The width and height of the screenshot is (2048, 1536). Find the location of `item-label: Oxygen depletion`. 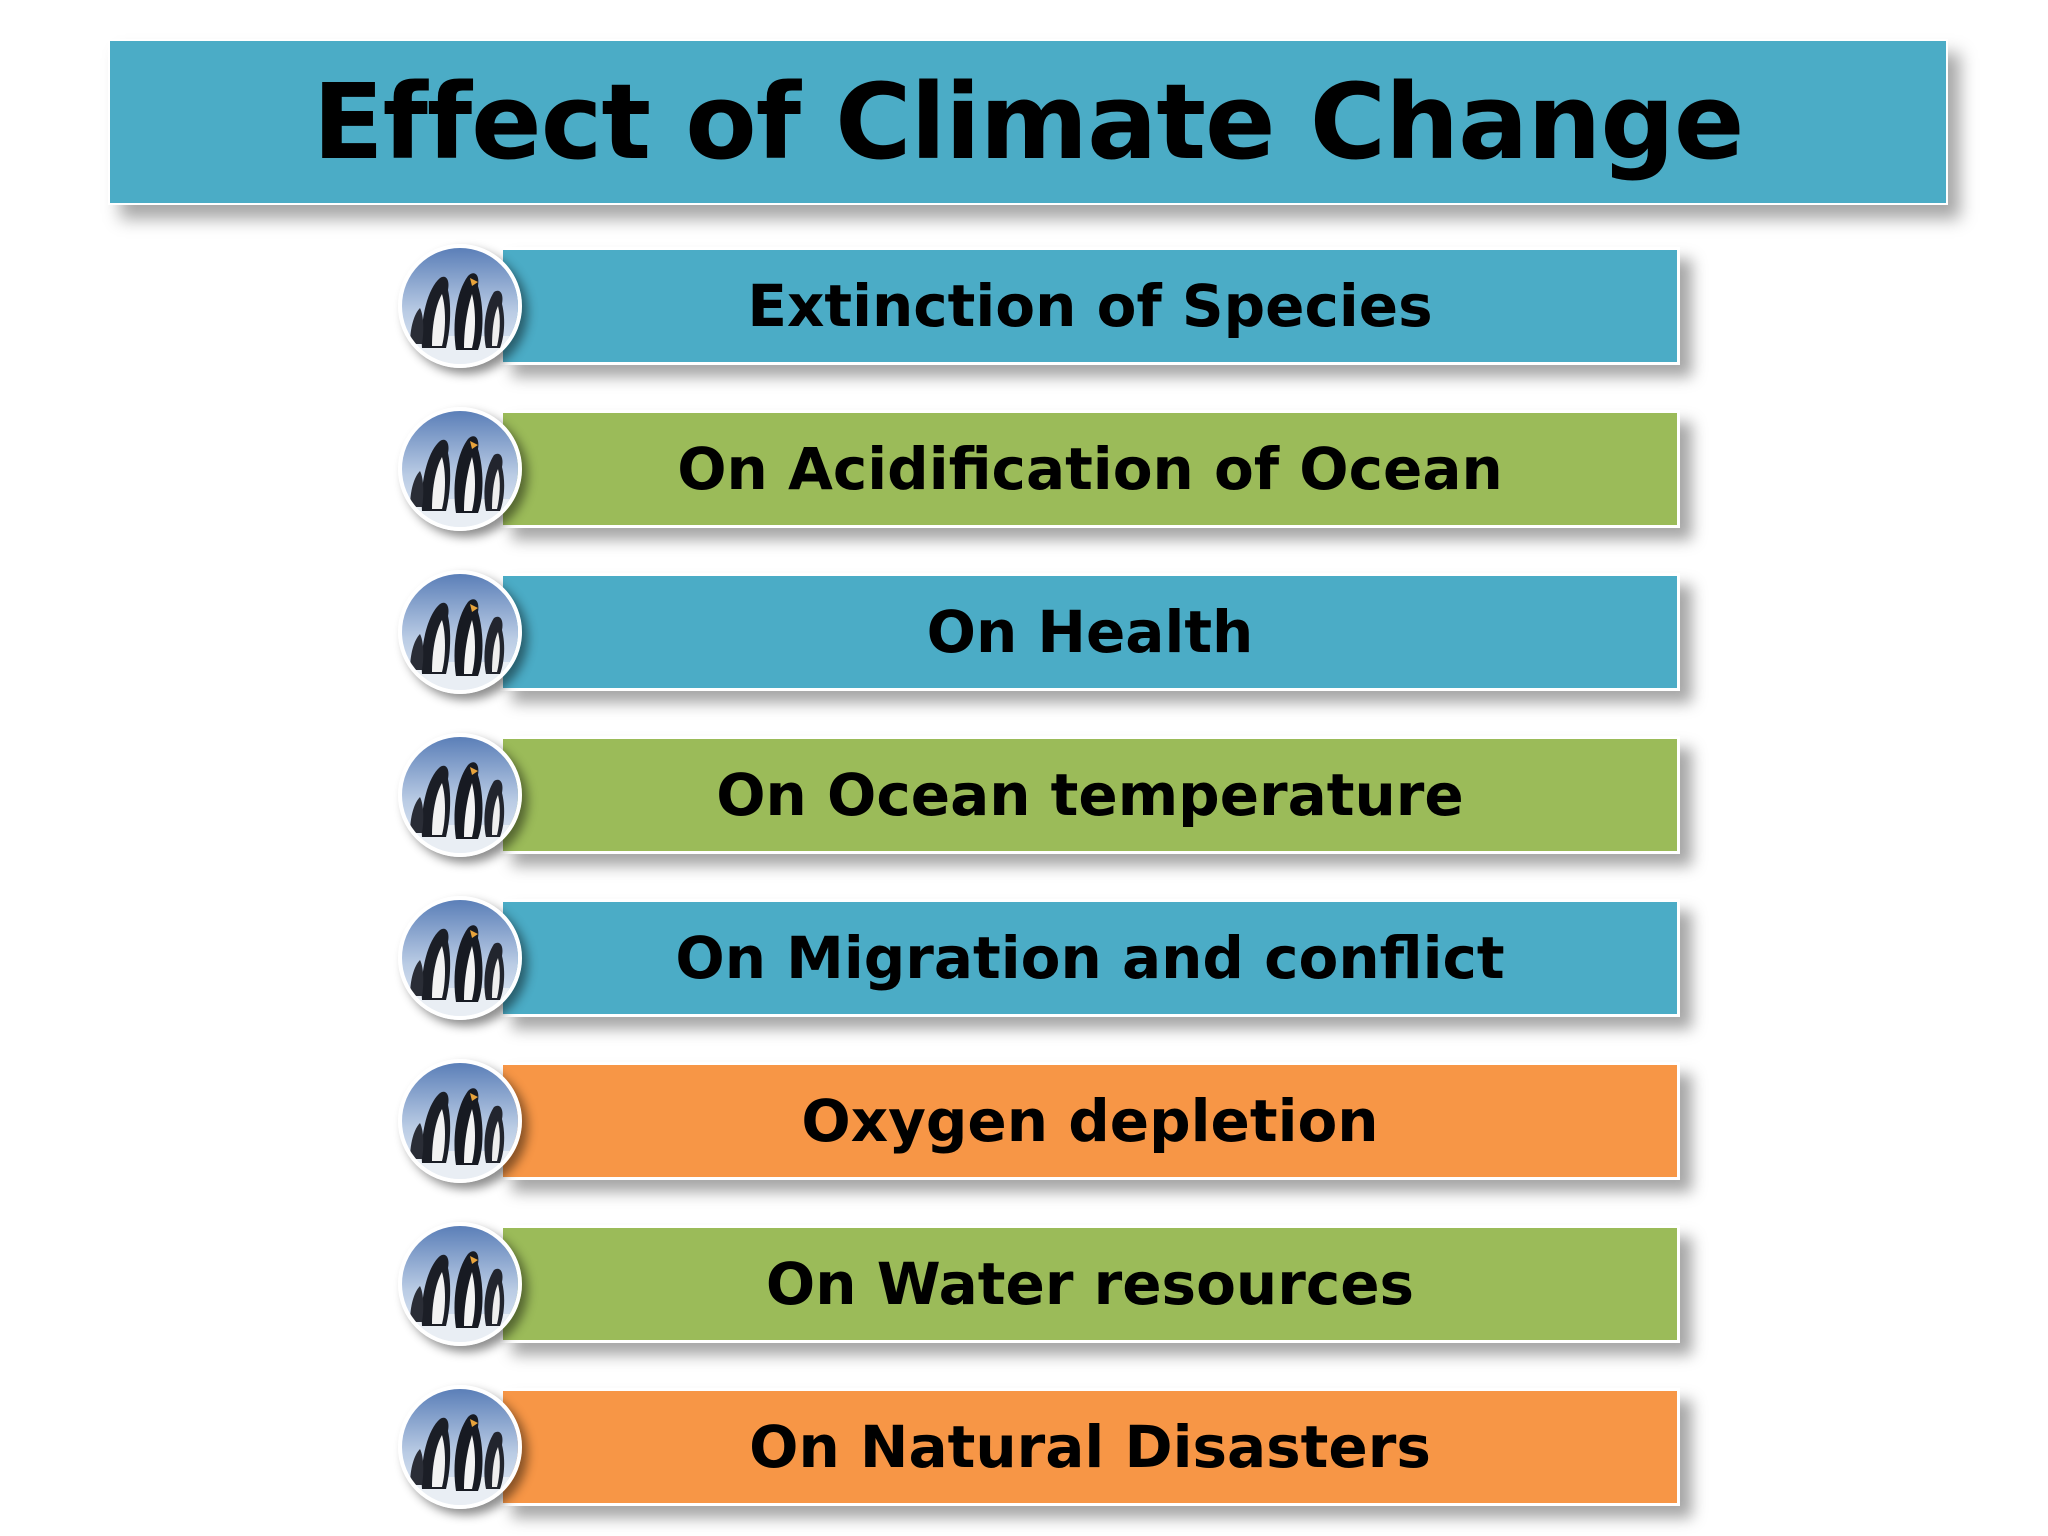

item-label: Oxygen depletion is located at coordinates (1090, 1121).